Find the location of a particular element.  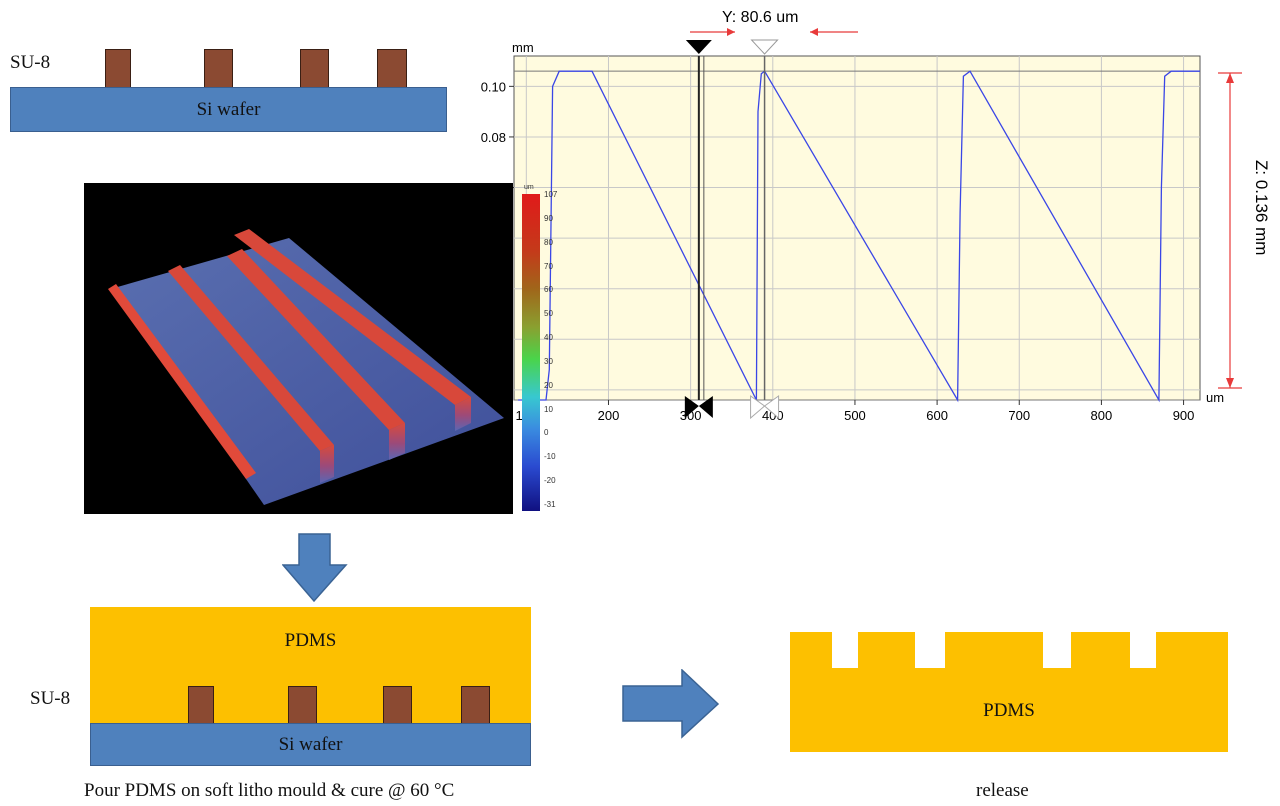

release-caption: release is located at coordinates (1002, 790).